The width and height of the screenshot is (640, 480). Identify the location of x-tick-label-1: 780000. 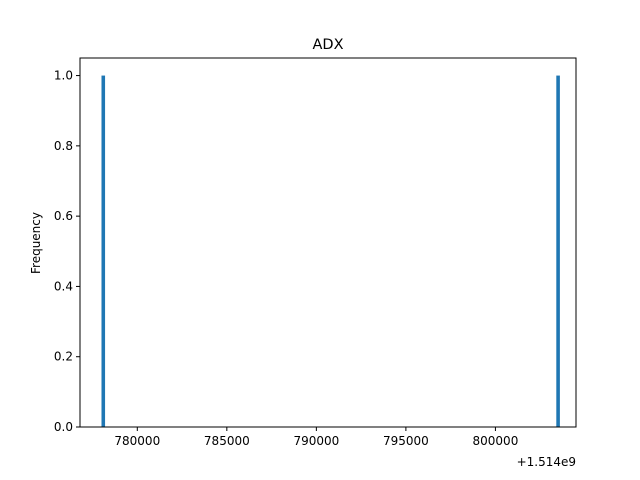
(137, 441).